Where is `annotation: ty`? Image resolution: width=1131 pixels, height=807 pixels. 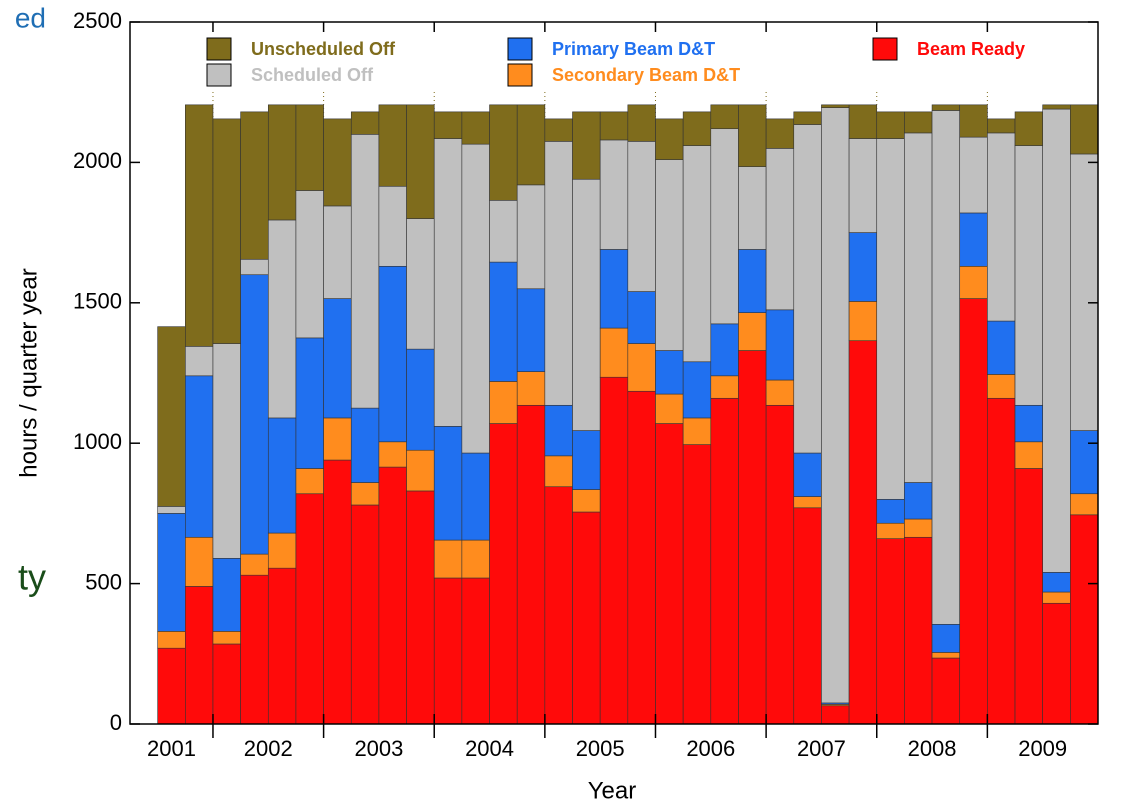
annotation: ty is located at coordinates (32, 577).